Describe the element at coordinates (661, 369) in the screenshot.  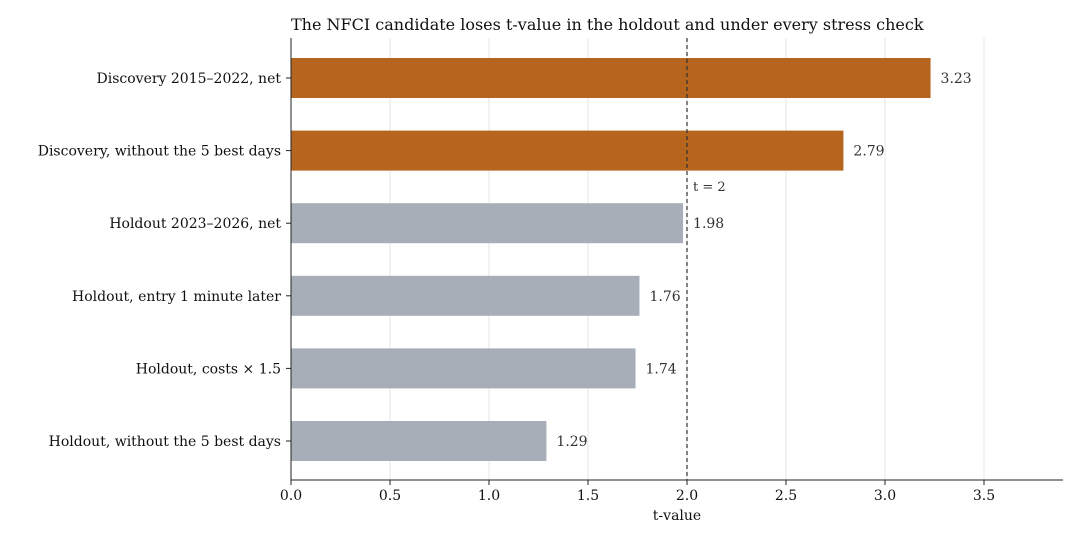
I see `bar-value-label: 1.74` at that location.